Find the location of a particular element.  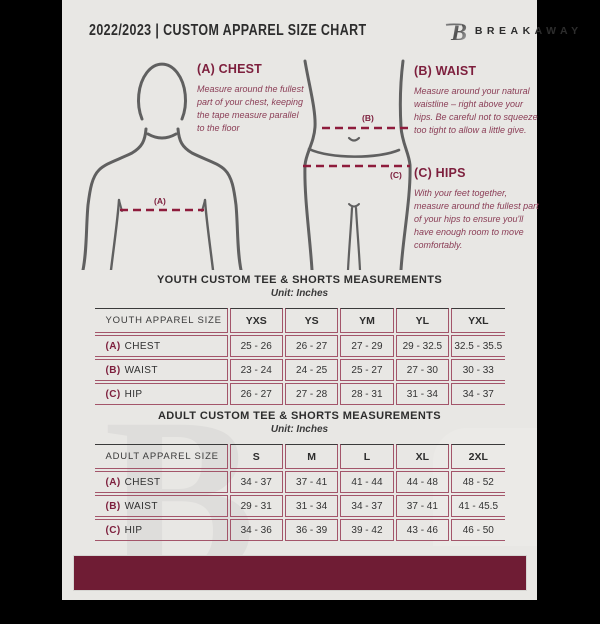

breakaway-logo-icon: B is located at coordinates (456, 32).